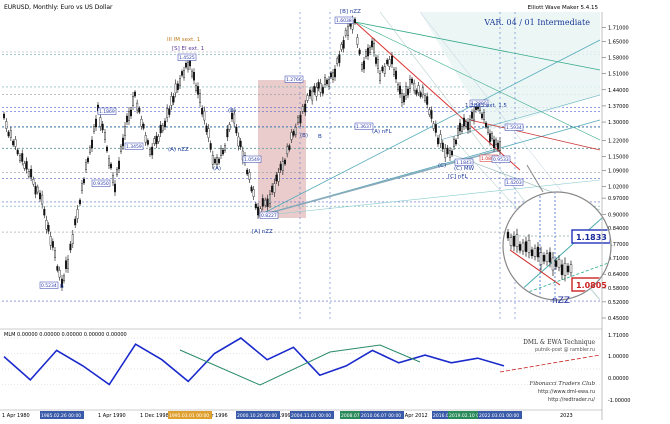 This screenshot has width=670, height=424. Describe the element at coordinates (217, 169) in the screenshot. I see `wave-label: (A)` at that location.